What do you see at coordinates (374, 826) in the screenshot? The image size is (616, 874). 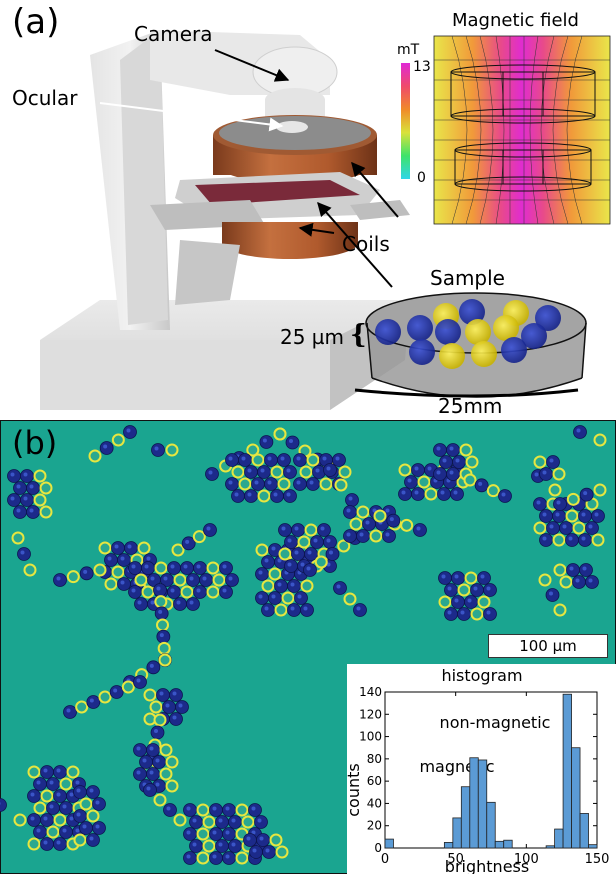 I see `y-tick-label: 20` at bounding box center [374, 826].